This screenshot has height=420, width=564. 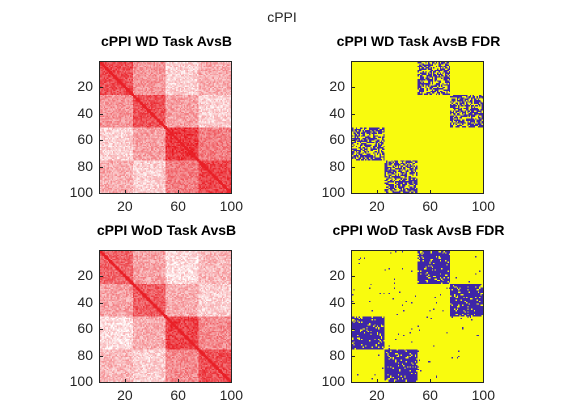 I want to click on panel-title: cPPI WD Task AvsB, so click(x=166, y=41).